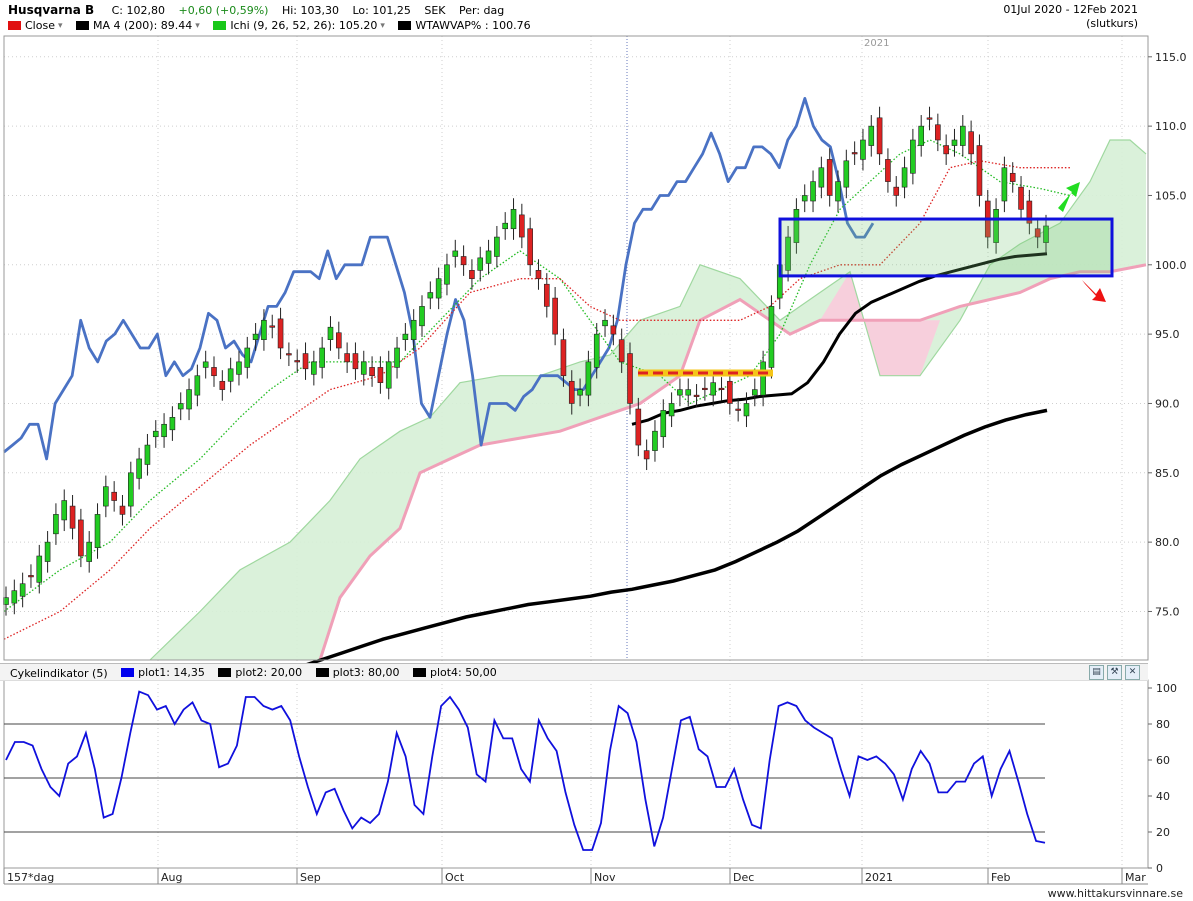 Image resolution: width=1193 pixels, height=901 pixels. I want to click on indicator-y-tick-label: 80, so click(1163, 724).